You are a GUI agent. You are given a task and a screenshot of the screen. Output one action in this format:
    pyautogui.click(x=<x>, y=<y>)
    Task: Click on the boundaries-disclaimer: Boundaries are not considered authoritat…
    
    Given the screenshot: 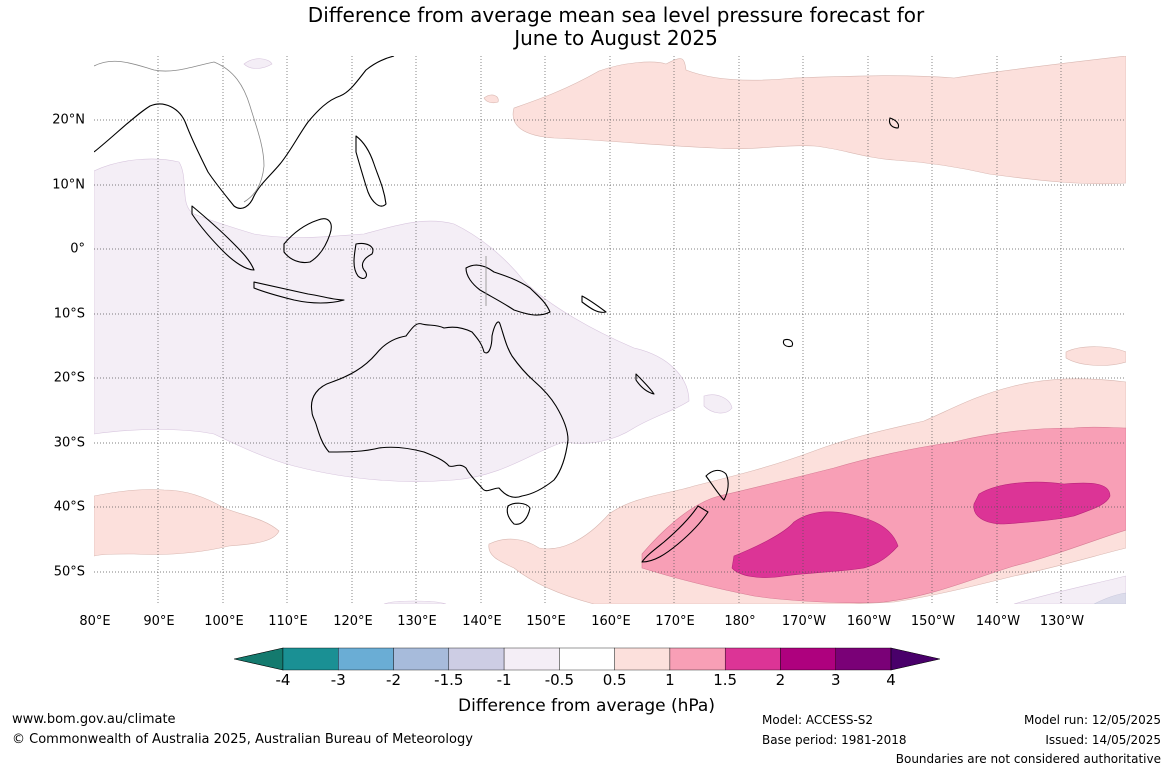 What is the action you would take?
    pyautogui.click(x=1028, y=759)
    